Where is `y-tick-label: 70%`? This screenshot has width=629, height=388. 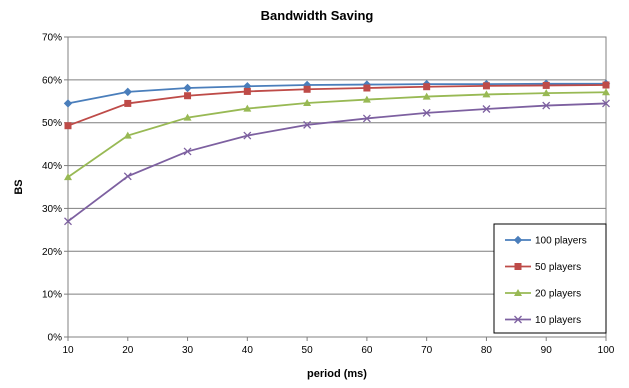
y-tick-label: 70% is located at coordinates (52, 38).